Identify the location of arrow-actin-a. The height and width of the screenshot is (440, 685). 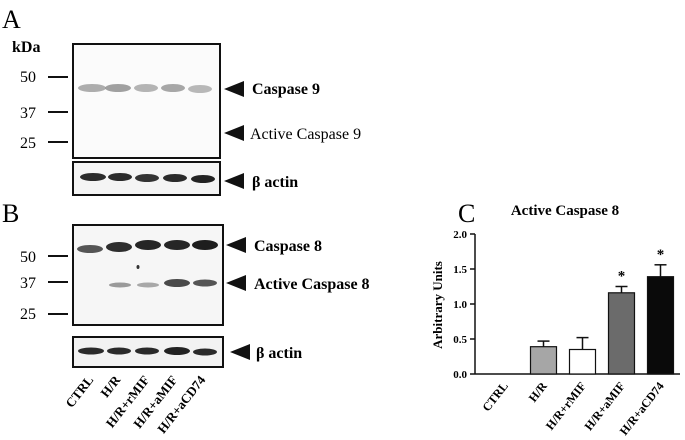
(234, 181).